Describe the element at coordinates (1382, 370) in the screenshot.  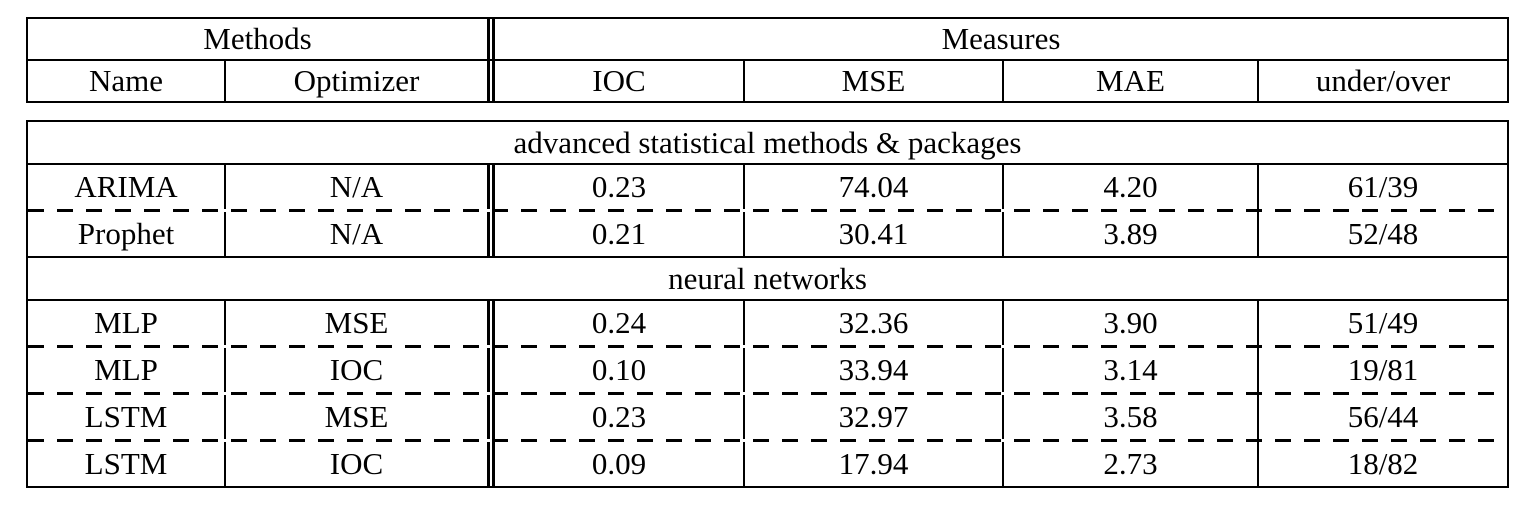
I see `table-cell: 19/81` at that location.